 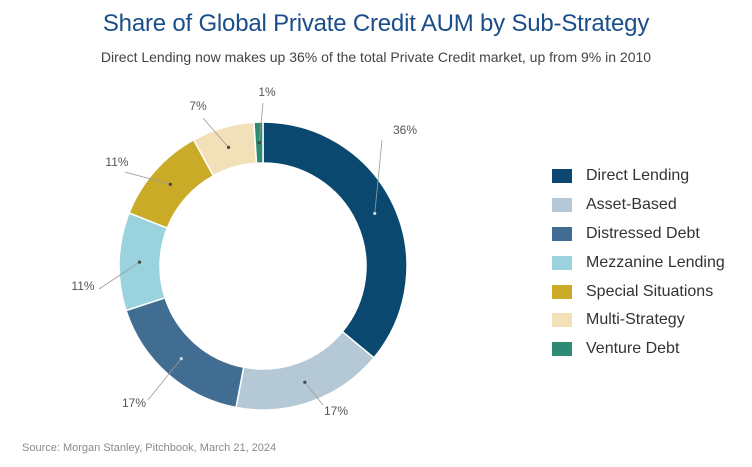 I want to click on legend-label: Asset-Based, so click(x=631, y=205).